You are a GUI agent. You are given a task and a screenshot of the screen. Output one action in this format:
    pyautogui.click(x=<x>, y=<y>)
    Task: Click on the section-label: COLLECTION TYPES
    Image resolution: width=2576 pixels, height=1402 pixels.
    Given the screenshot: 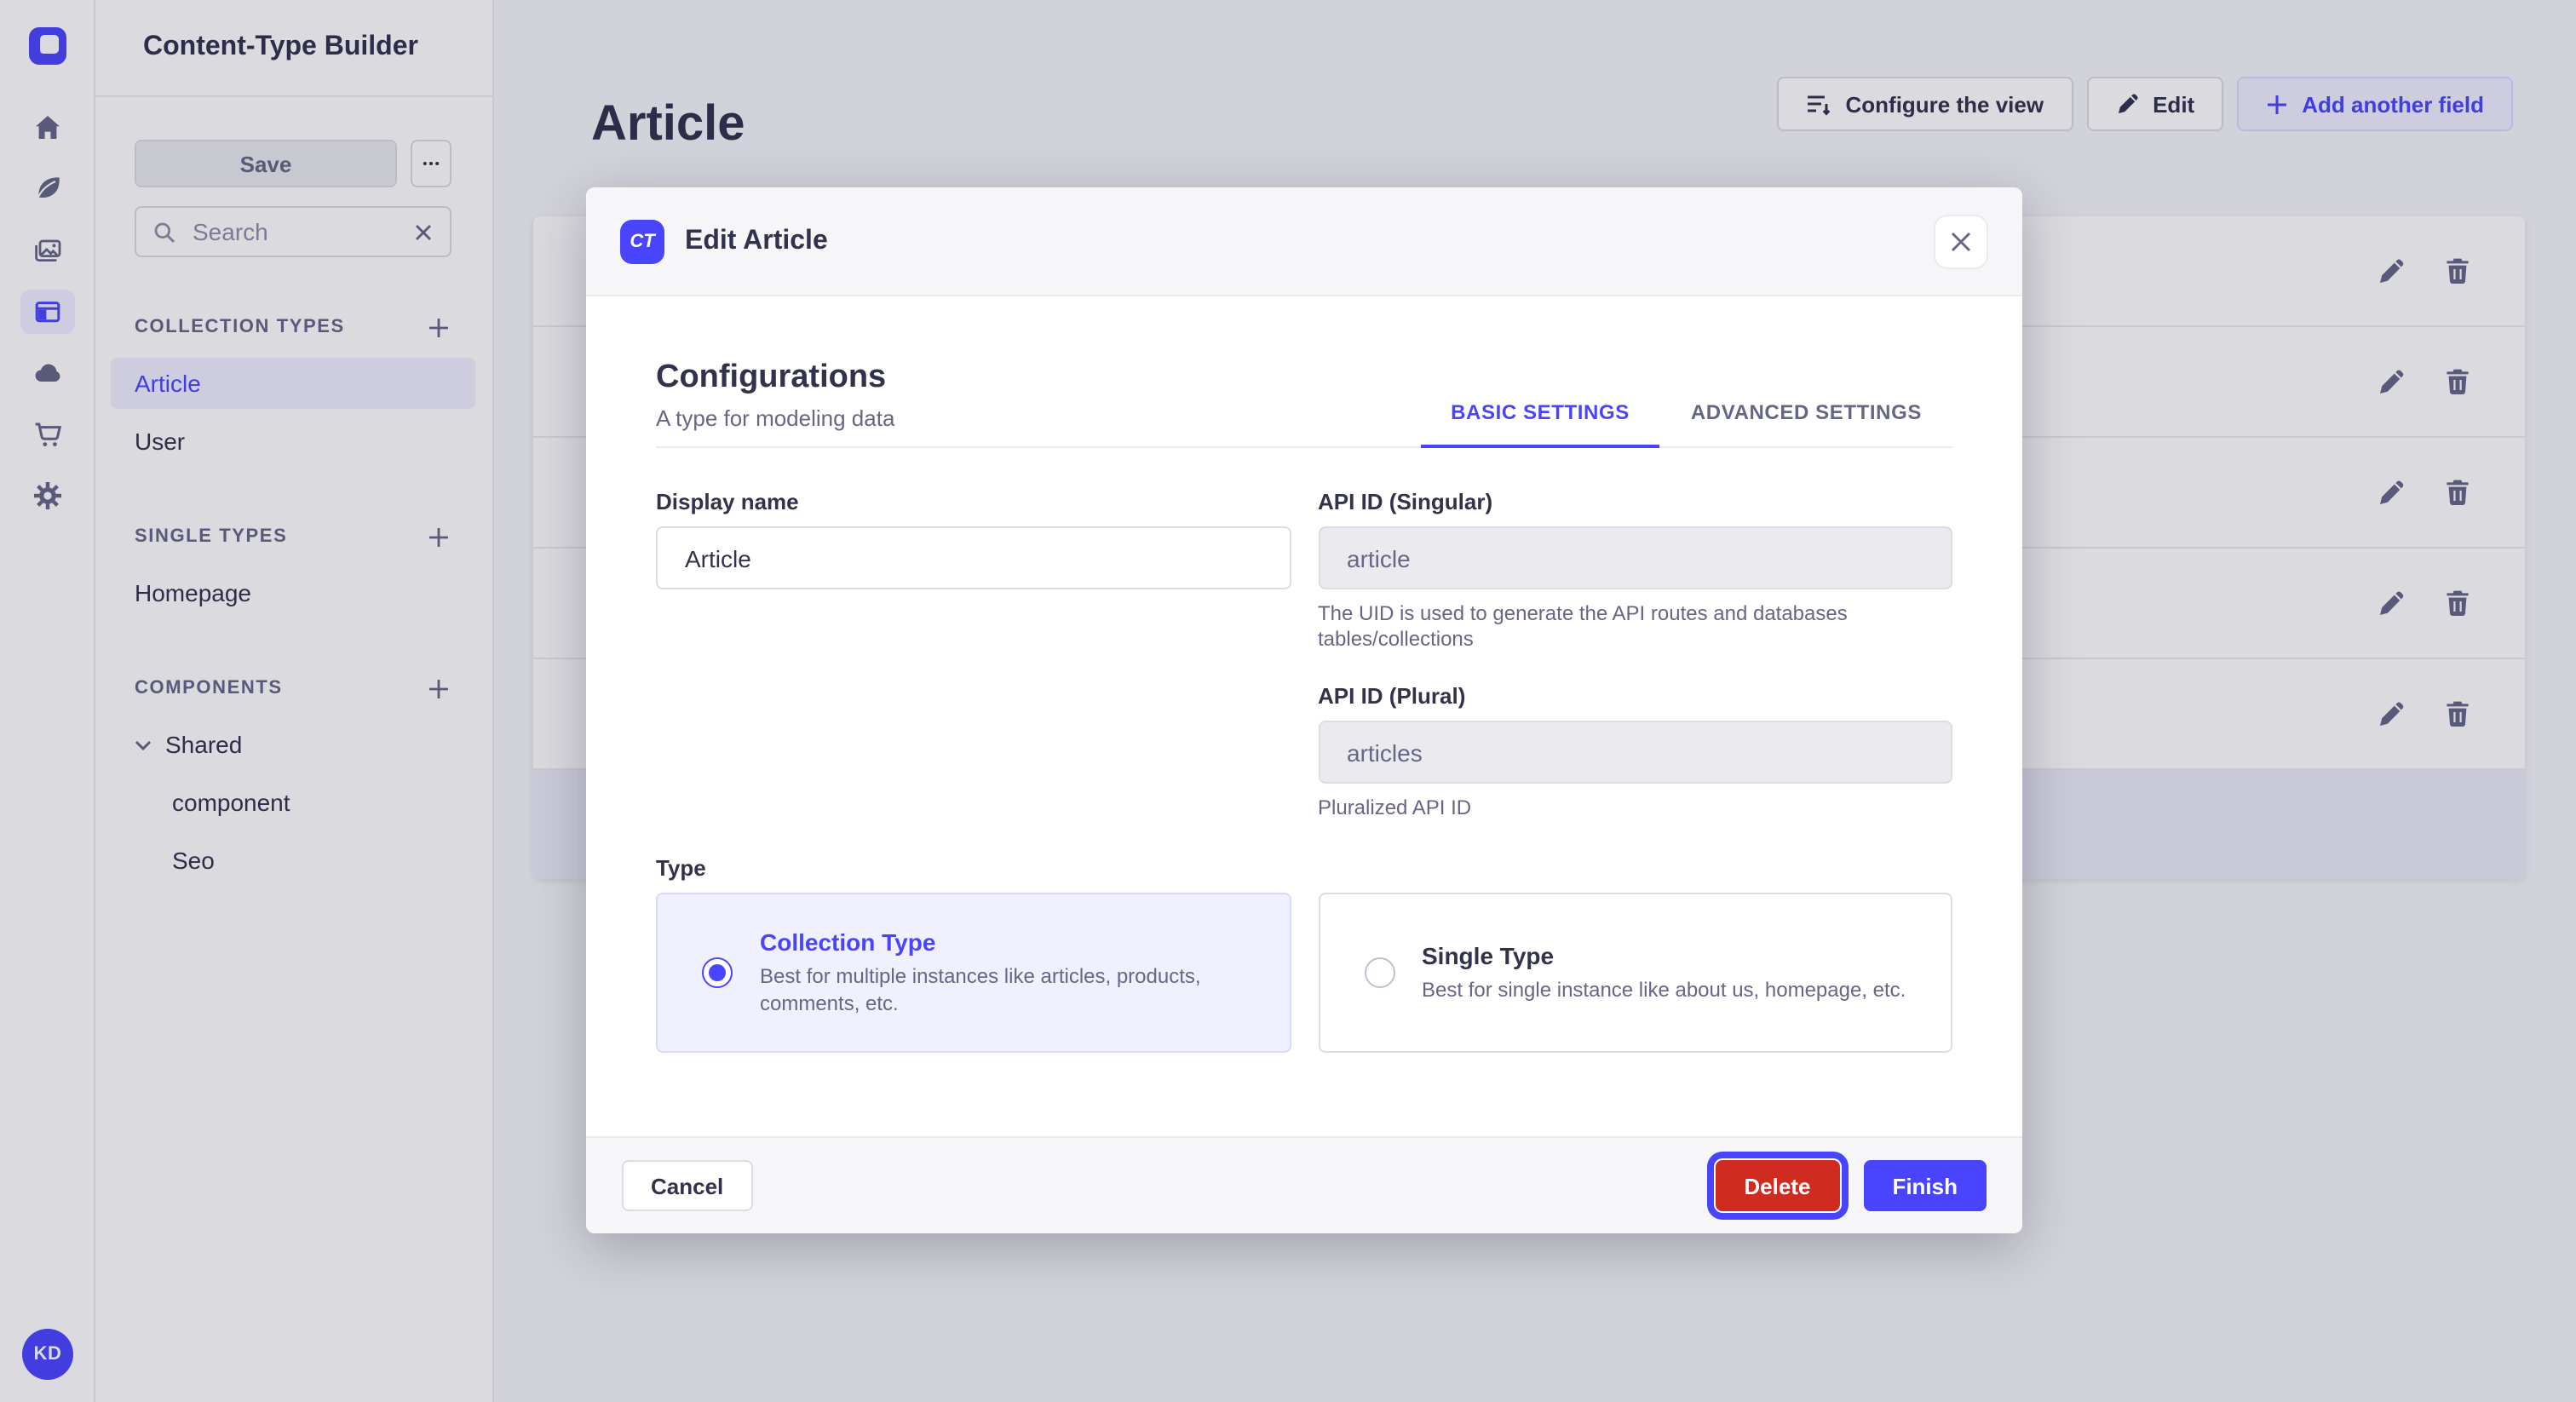 What is the action you would take?
    pyautogui.click(x=240, y=327)
    